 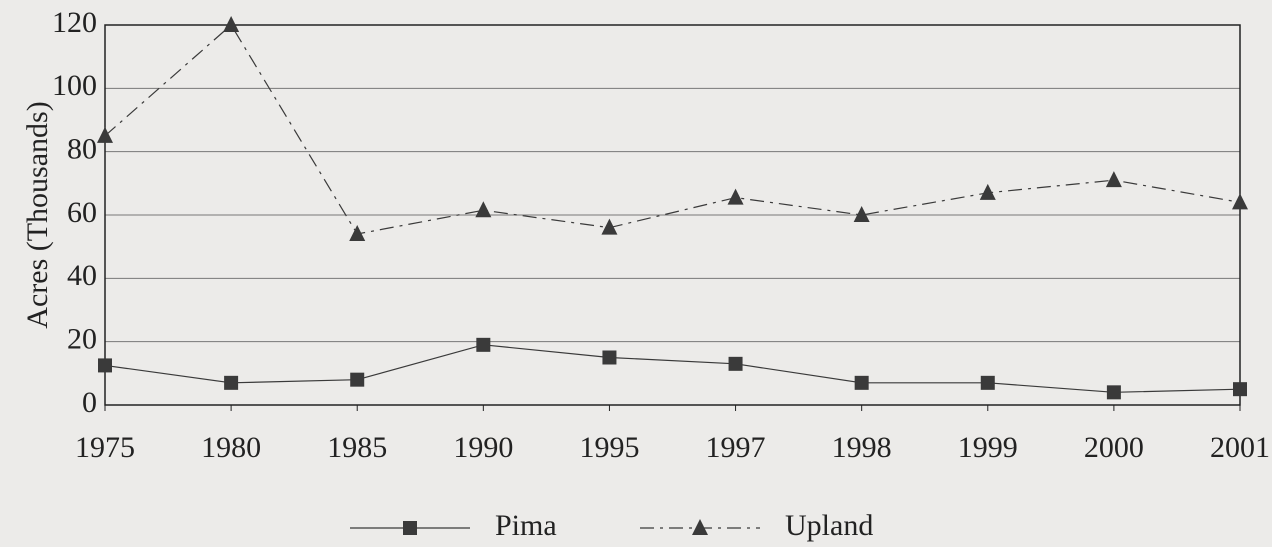 I want to click on legend-label: Pima, so click(x=526, y=525).